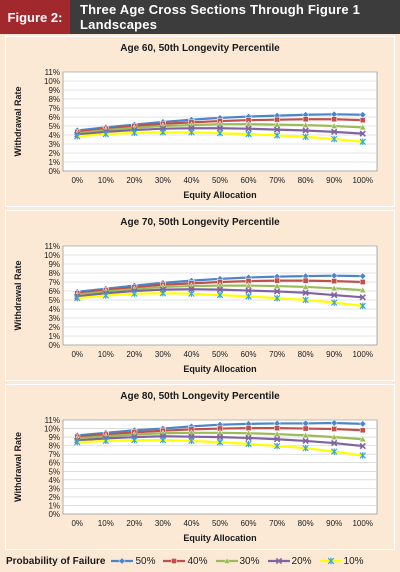 The width and height of the screenshot is (400, 572). What do you see at coordinates (200, 48) in the screenshot?
I see `chart-title: Age 60, 50th Longevity Percentile` at bounding box center [200, 48].